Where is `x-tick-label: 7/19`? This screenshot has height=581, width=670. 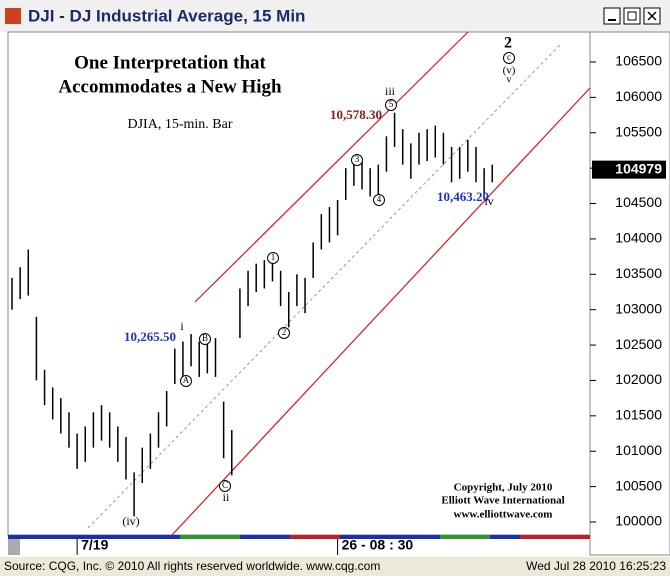 x-tick-label: 7/19 is located at coordinates (94, 545).